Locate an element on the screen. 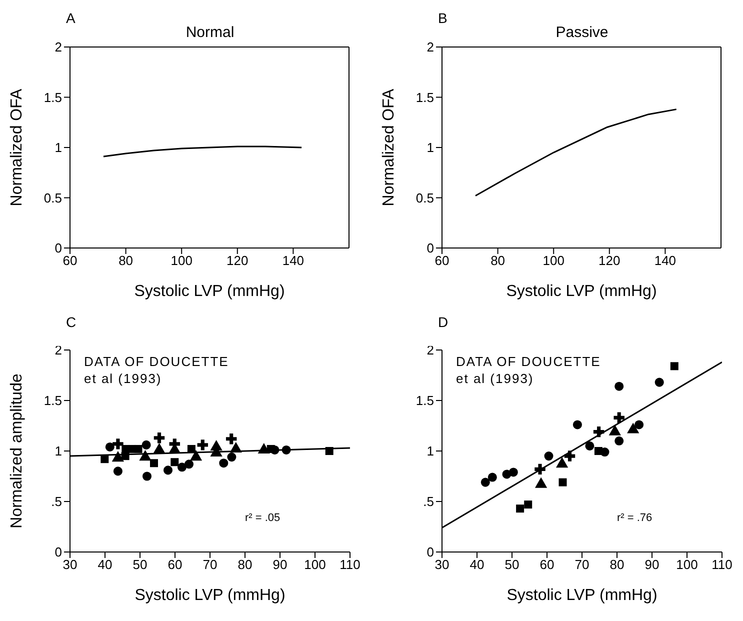 This screenshot has width=743, height=621. annotation: r² = .05 is located at coordinates (262, 518).